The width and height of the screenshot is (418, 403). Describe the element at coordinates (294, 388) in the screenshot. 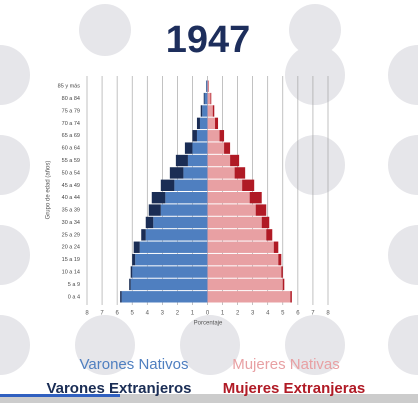

I see `legend-label: Mujeres Extranjeras` at that location.